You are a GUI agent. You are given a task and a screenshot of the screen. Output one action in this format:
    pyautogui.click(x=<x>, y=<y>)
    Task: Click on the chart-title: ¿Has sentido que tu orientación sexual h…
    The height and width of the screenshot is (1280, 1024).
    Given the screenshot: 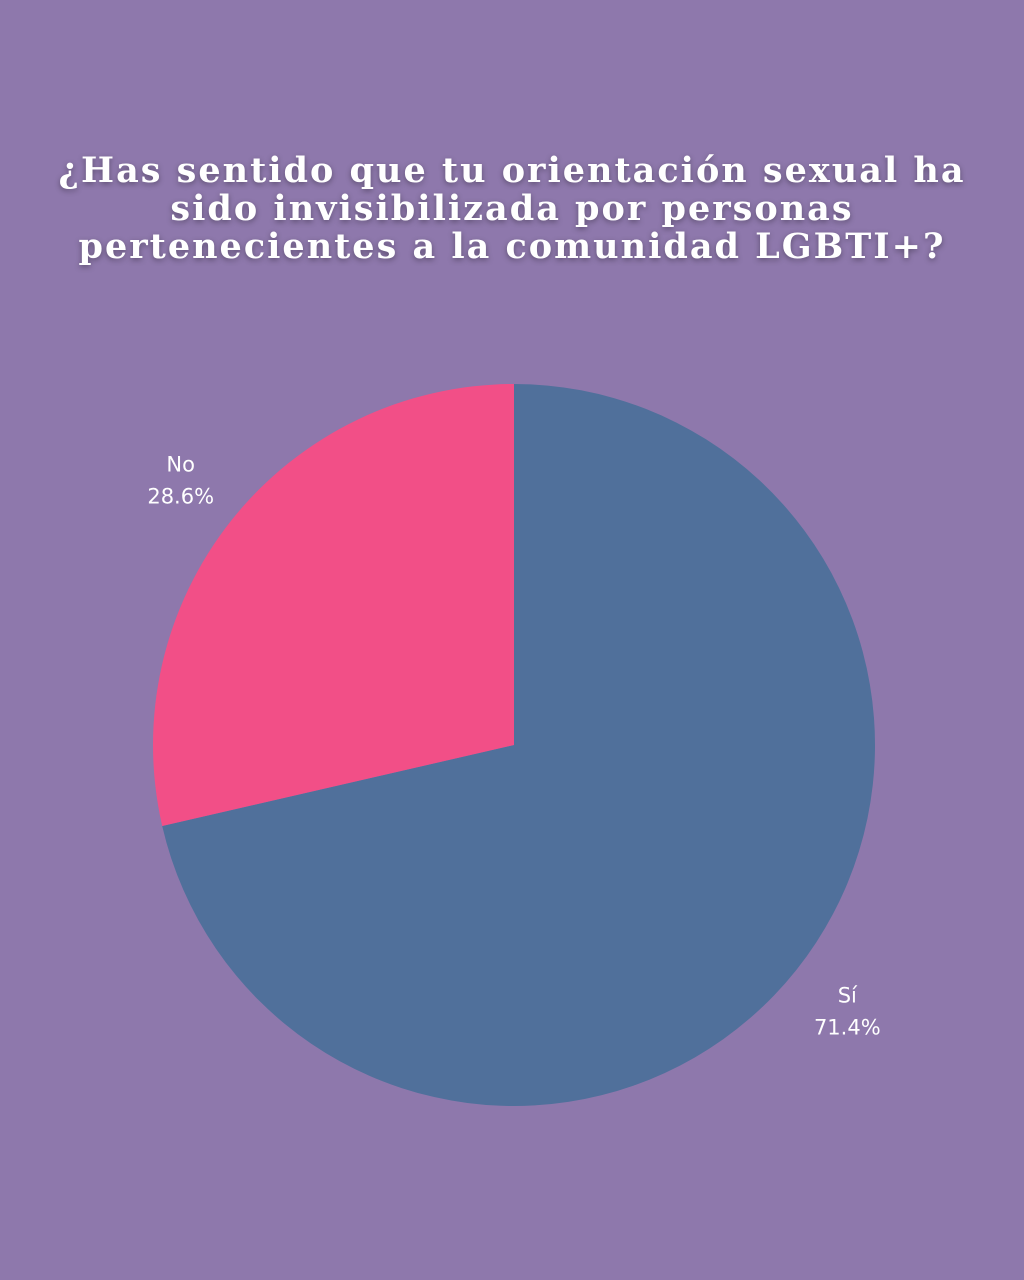 What is the action you would take?
    pyautogui.click(x=512, y=208)
    